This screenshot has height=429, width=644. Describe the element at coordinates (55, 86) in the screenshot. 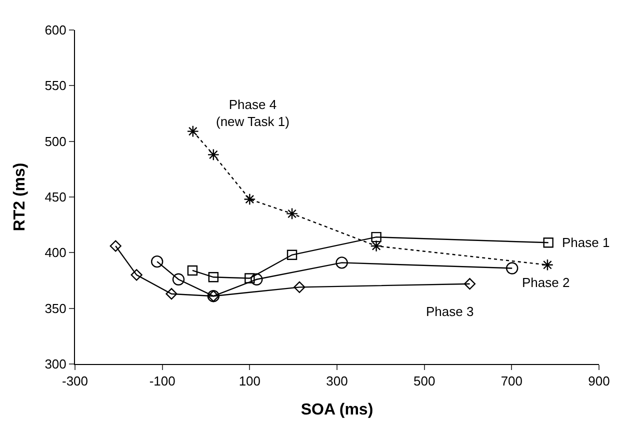

I see `y-tick-label: 550` at that location.